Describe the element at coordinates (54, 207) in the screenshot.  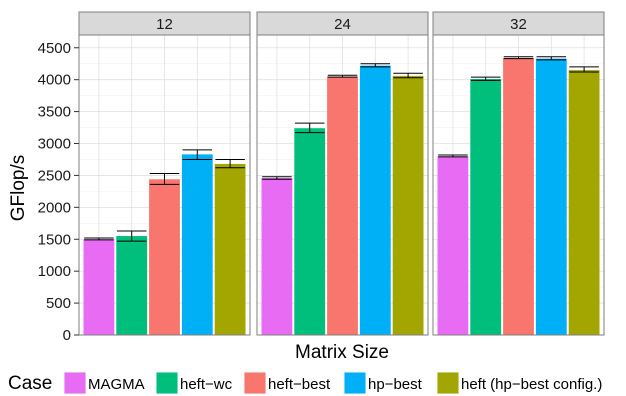
I see `y-tick-label: 2000` at that location.